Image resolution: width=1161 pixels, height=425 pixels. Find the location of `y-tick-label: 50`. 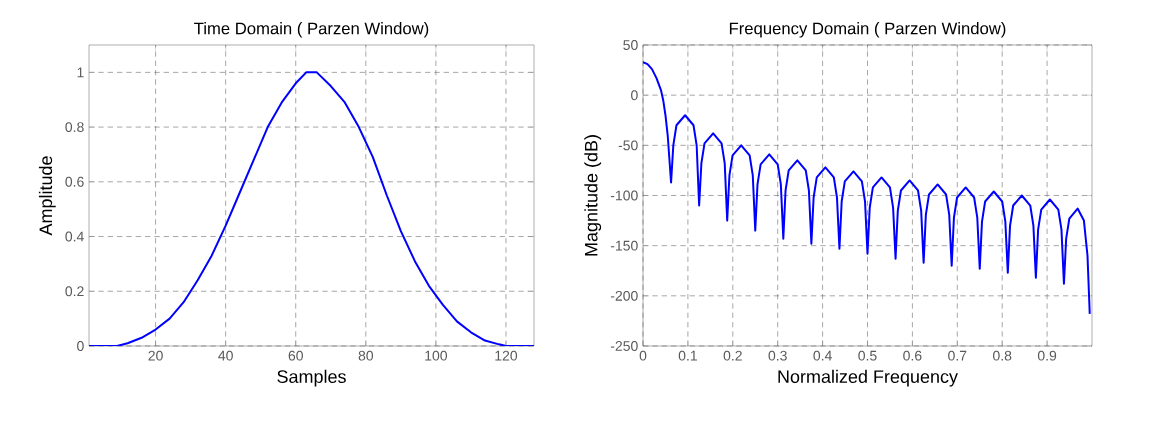

y-tick-label: 50 is located at coordinates (630, 45).